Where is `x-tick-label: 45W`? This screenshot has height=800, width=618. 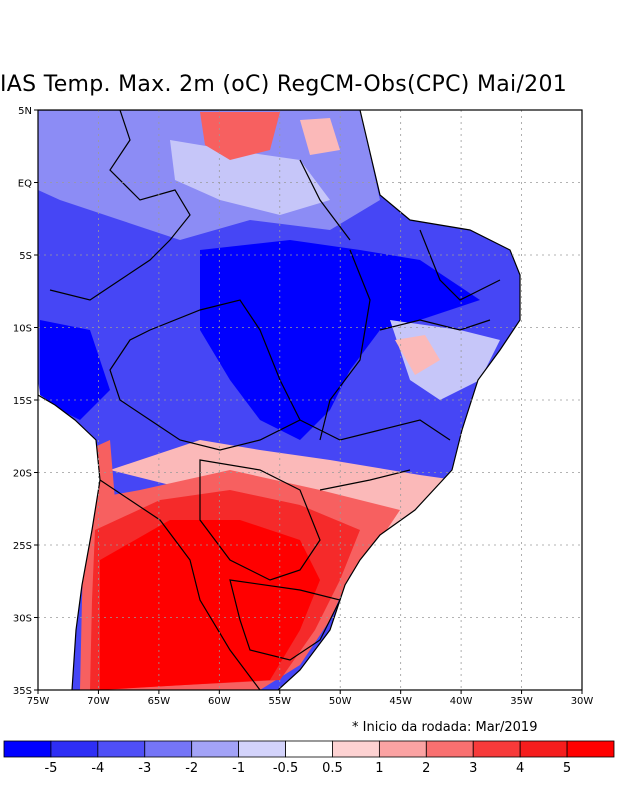
x-tick-label: 45W is located at coordinates (400, 701).